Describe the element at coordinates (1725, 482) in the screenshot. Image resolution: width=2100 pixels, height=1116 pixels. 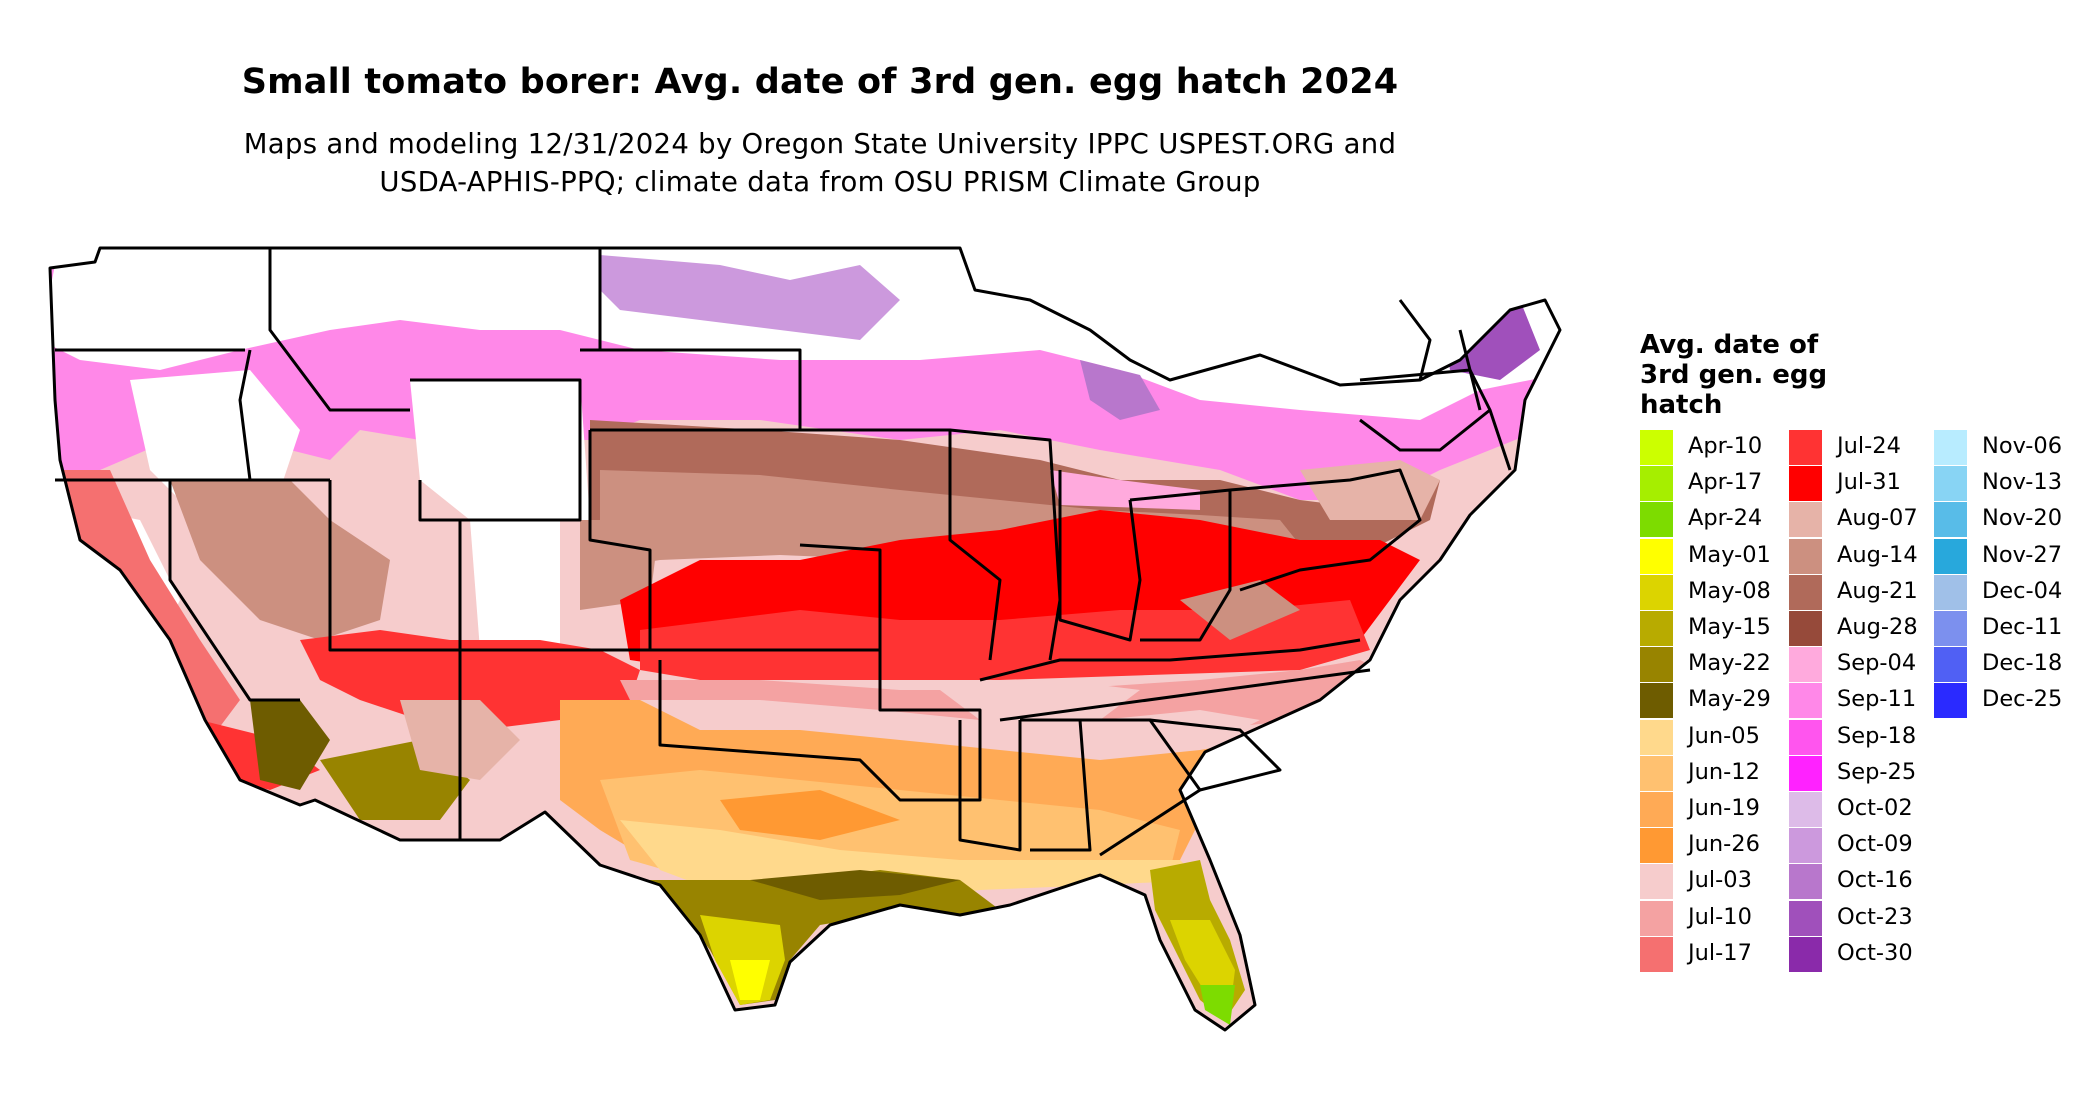
I see `legend-label: Apr-17` at that location.